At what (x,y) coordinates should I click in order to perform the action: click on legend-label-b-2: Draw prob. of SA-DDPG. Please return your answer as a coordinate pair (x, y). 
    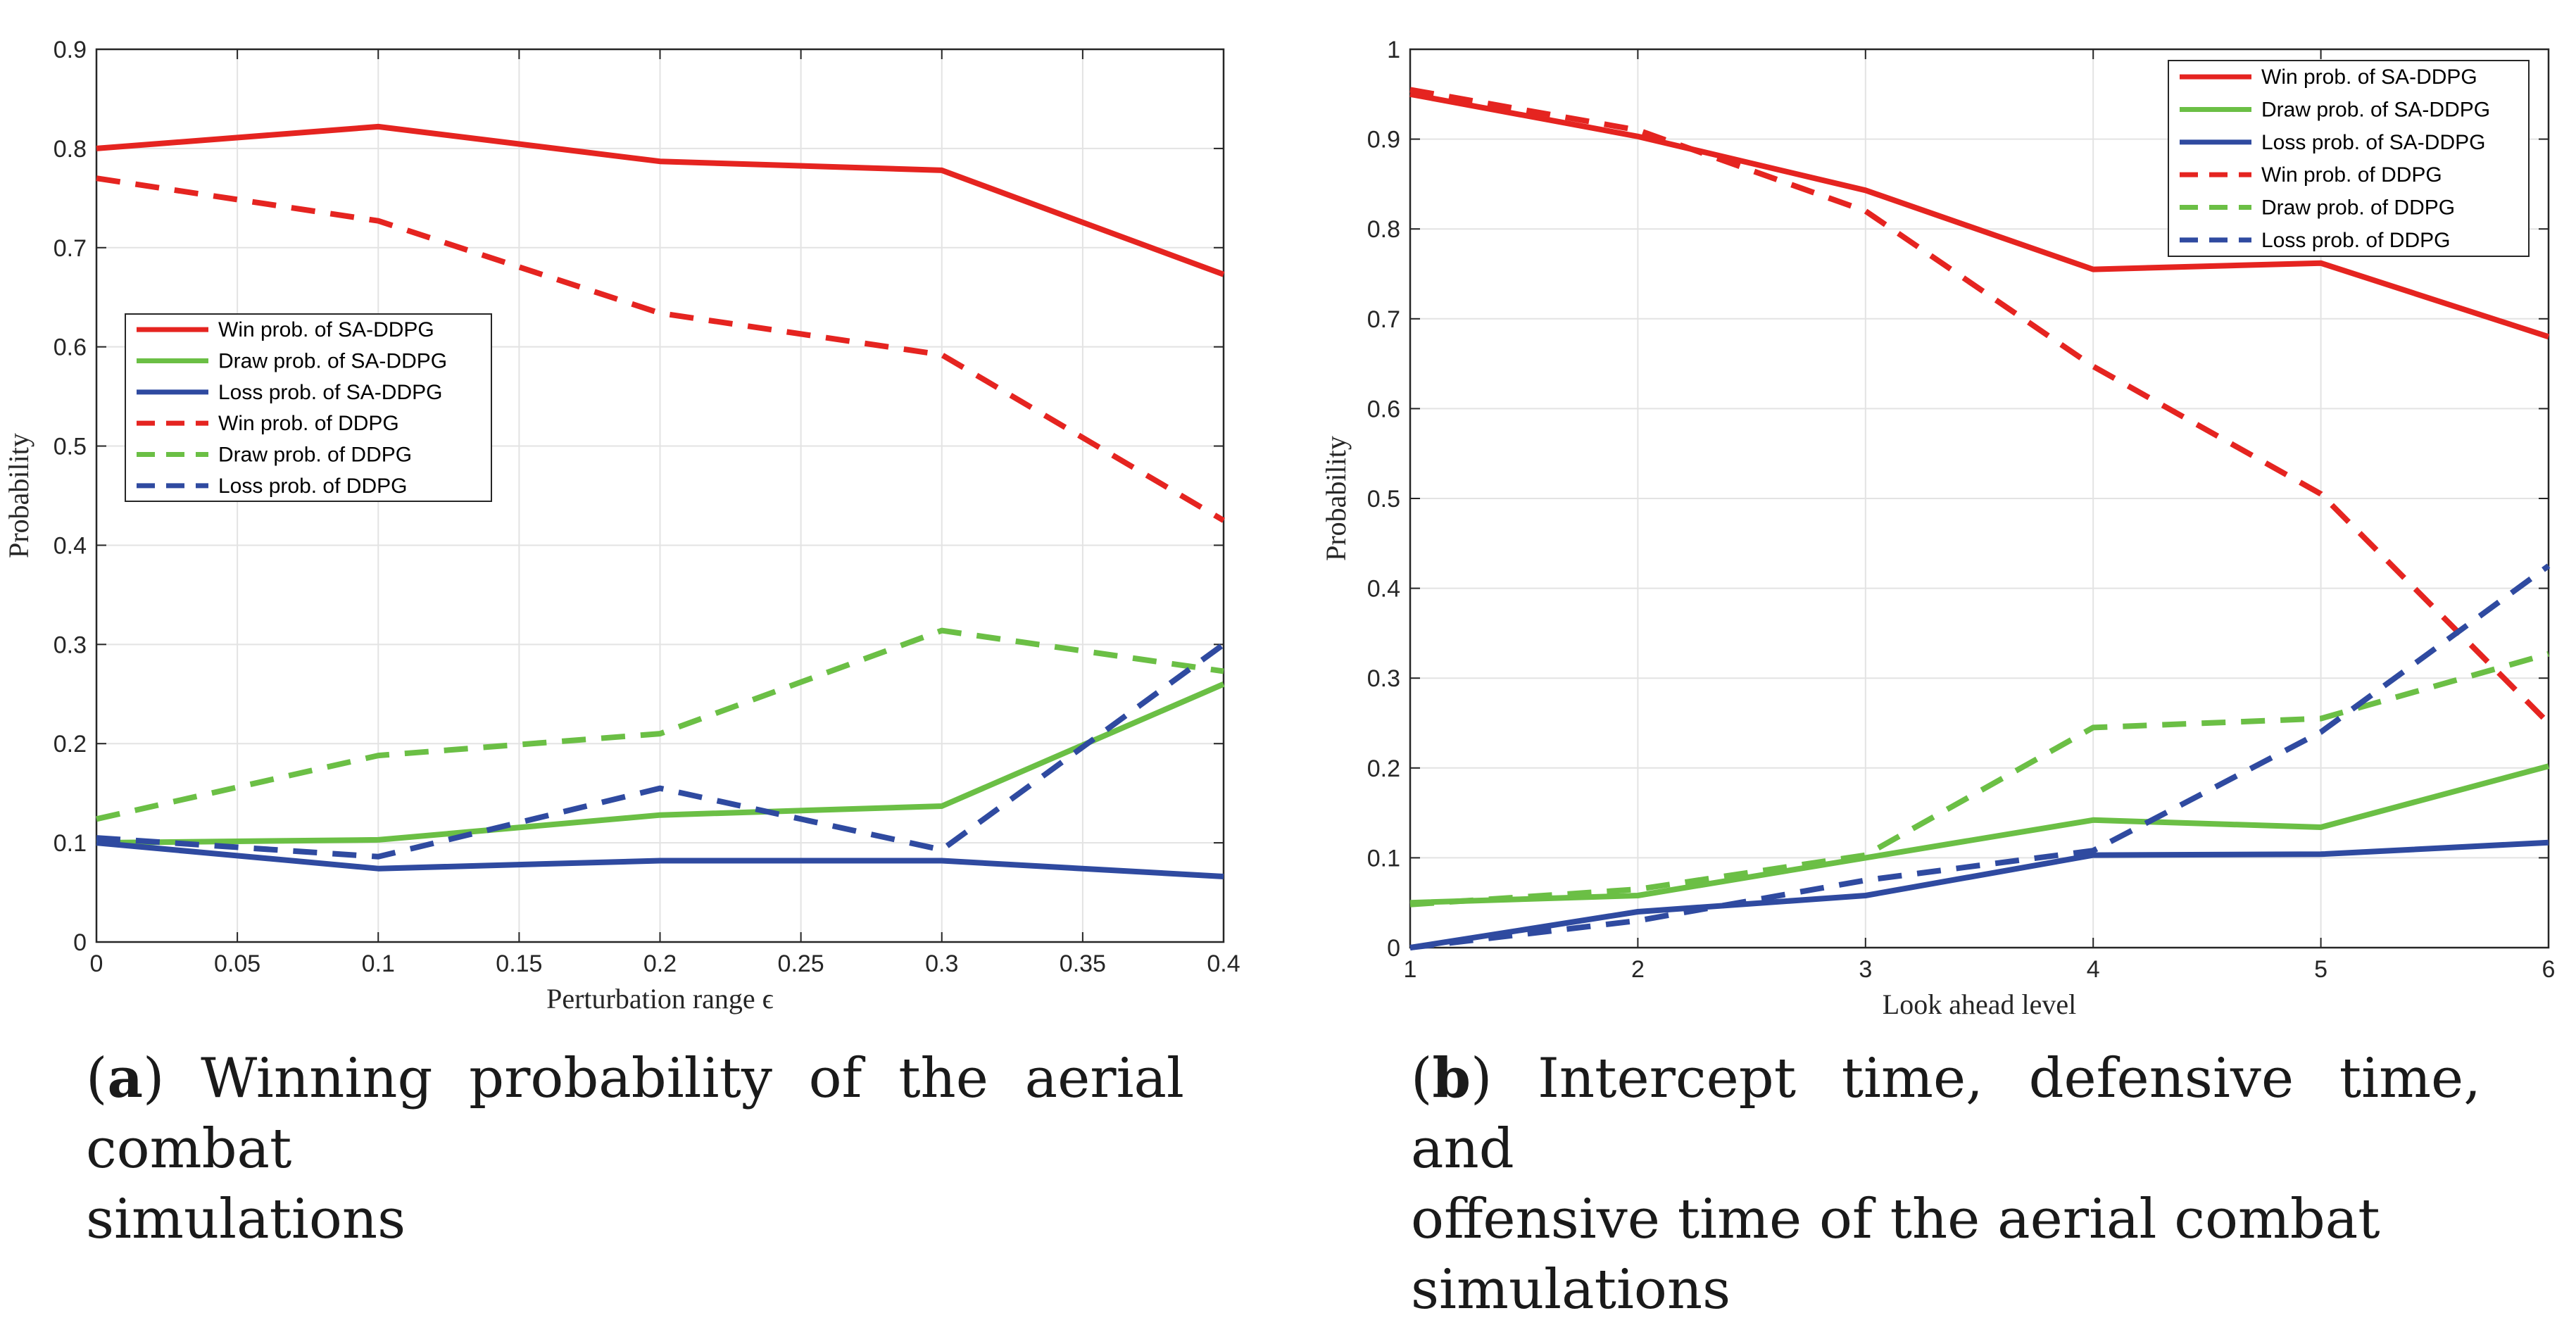
    Looking at the image, I should click on (2375, 111).